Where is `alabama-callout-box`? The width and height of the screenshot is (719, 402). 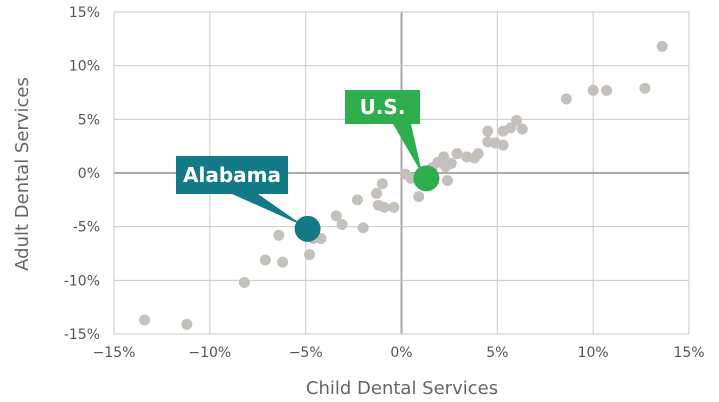 alabama-callout-box is located at coordinates (232, 175).